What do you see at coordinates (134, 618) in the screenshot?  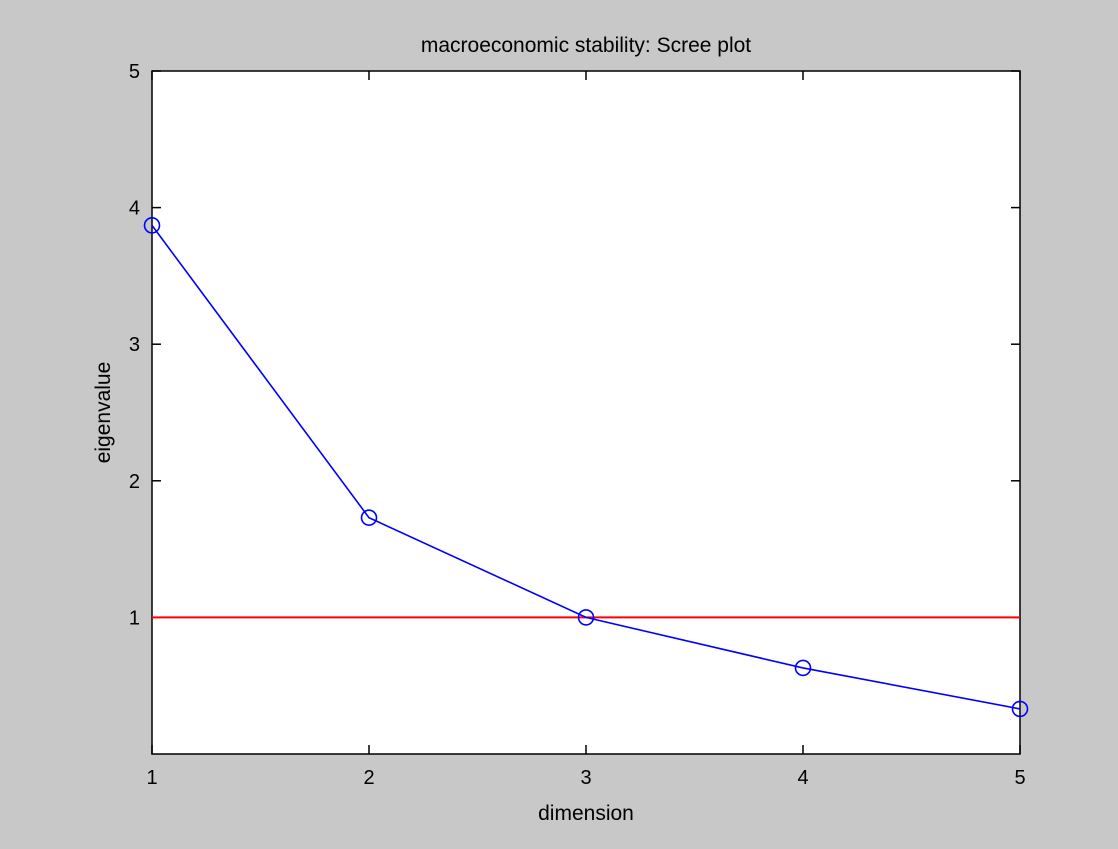 I see `y-tick-label: 1` at bounding box center [134, 618].